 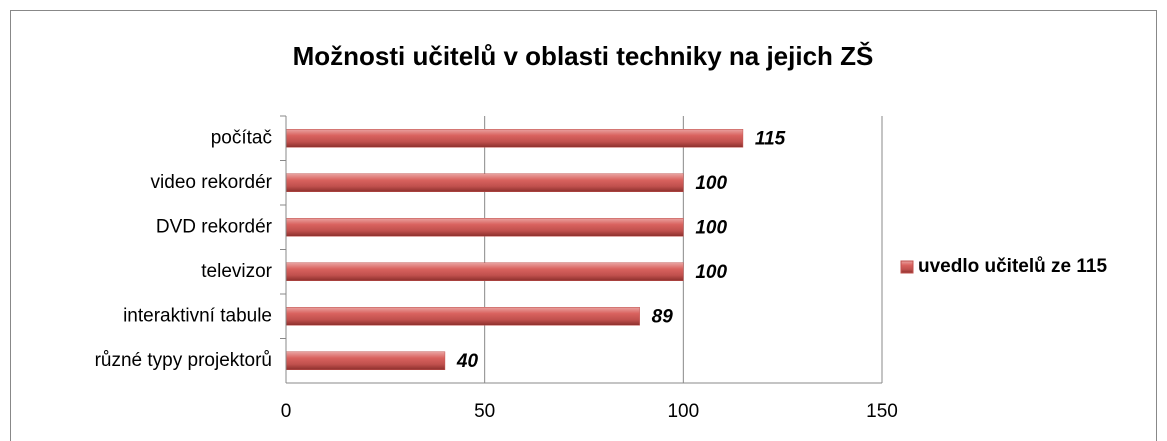 What do you see at coordinates (214, 226) in the screenshot?
I see `y-tick-label: DVD rekordér` at bounding box center [214, 226].